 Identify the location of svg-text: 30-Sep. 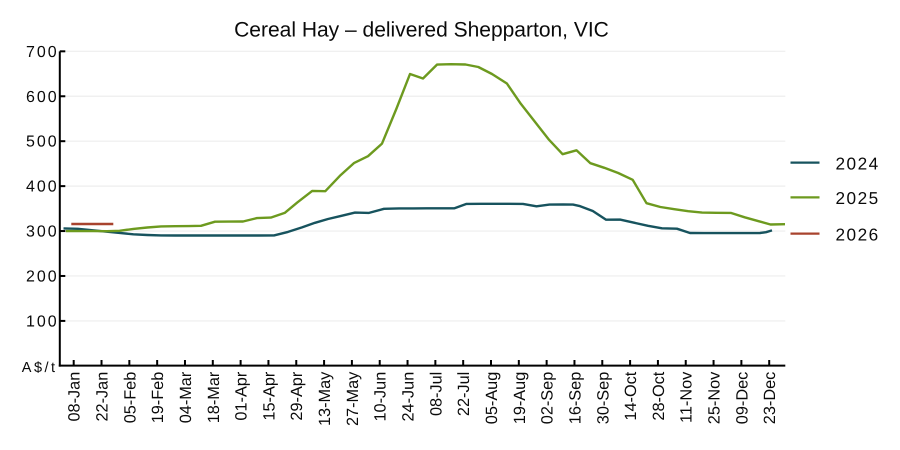
(603, 398).